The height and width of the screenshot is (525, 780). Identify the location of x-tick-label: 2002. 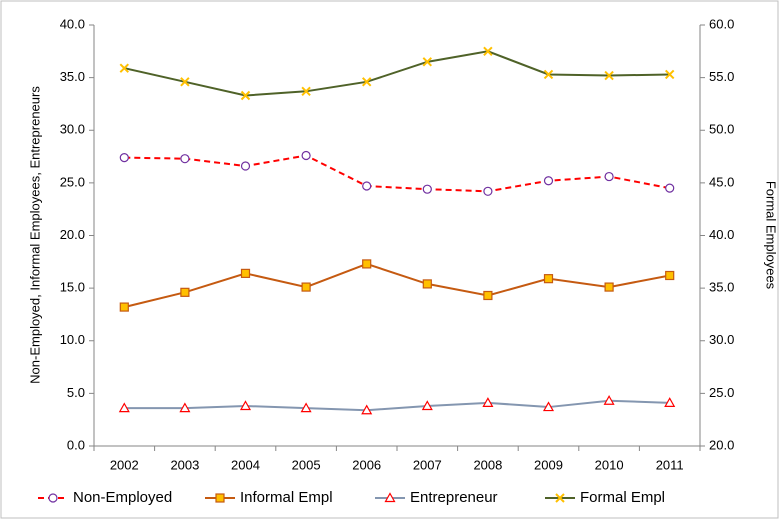
(124, 464).